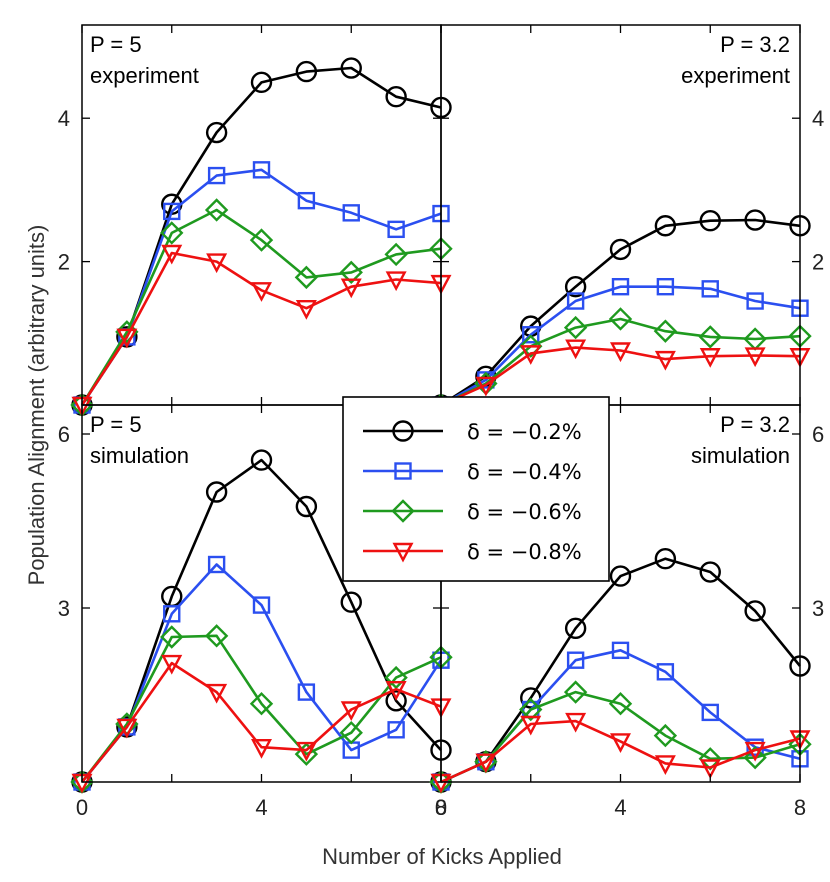 Image resolution: width=830 pixels, height=882 pixels. I want to click on legend-label: δ = −0.8%, so click(524, 552).